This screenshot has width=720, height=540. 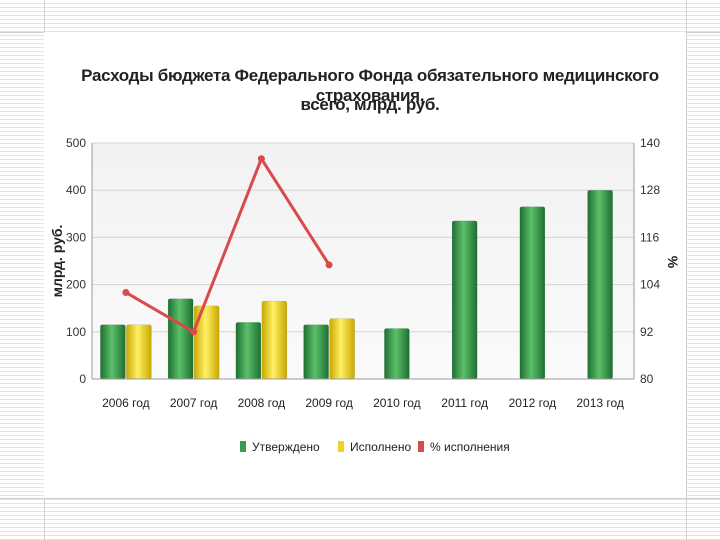 I want to click on y-axis-title: млрд. руб., so click(x=57, y=261).